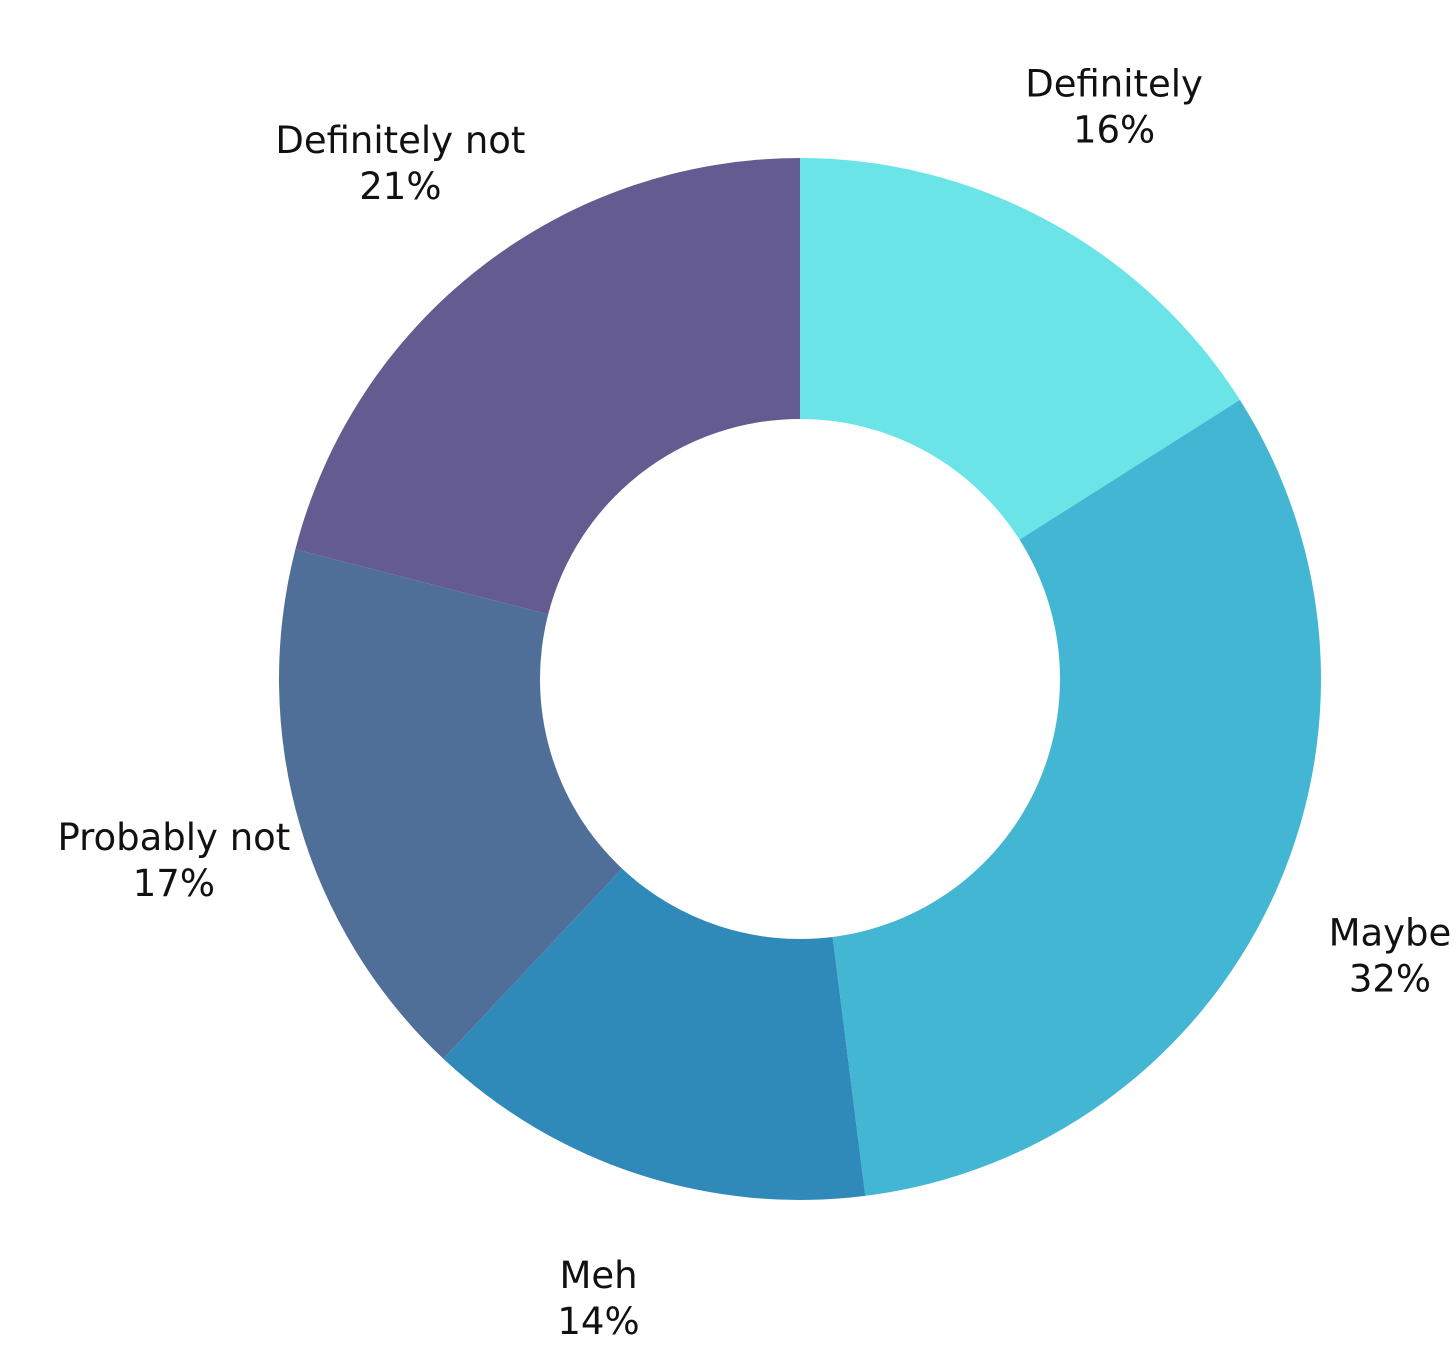 This screenshot has height=1369, width=1456. I want to click on slice-meh, so click(654, 1034).